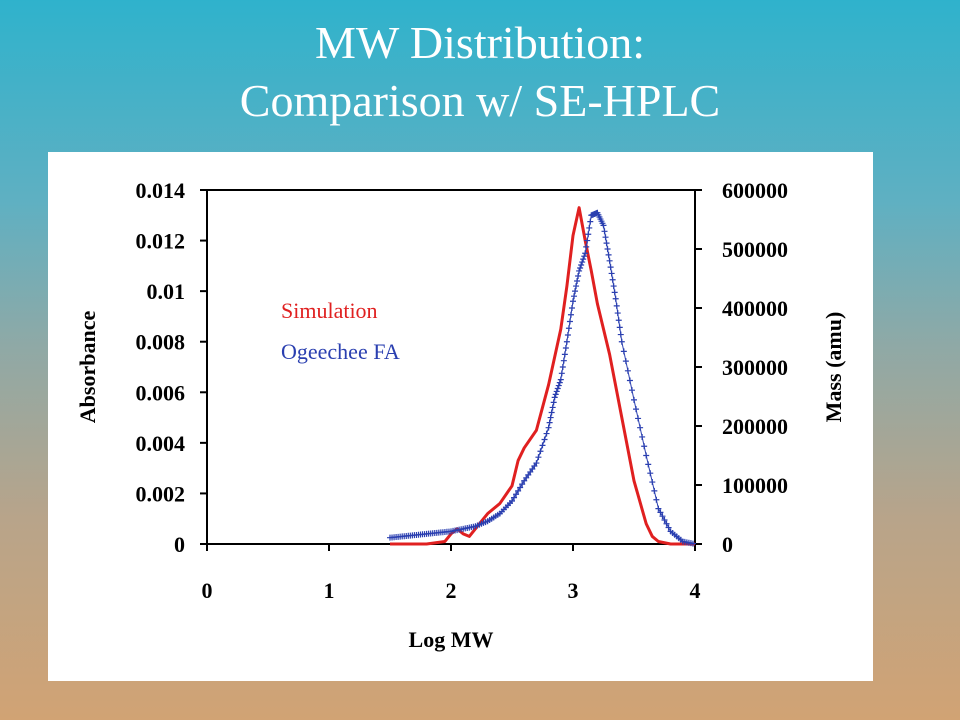  Describe the element at coordinates (451, 639) in the screenshot. I see `x-axis-title: Log MW` at that location.